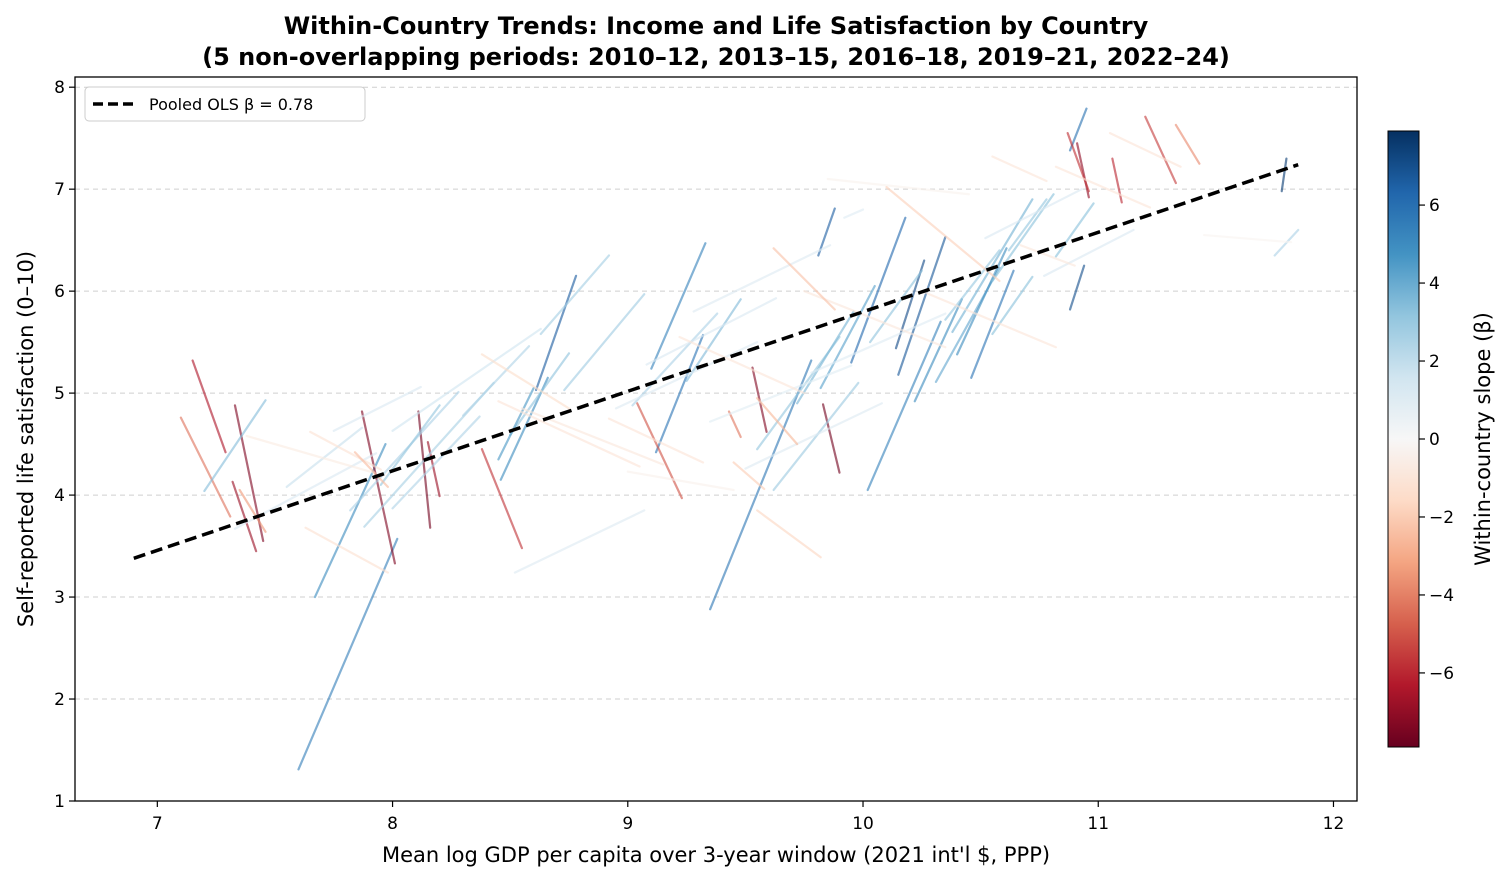  I want to click on colorbar-tick-label: 4, so click(1434, 284).